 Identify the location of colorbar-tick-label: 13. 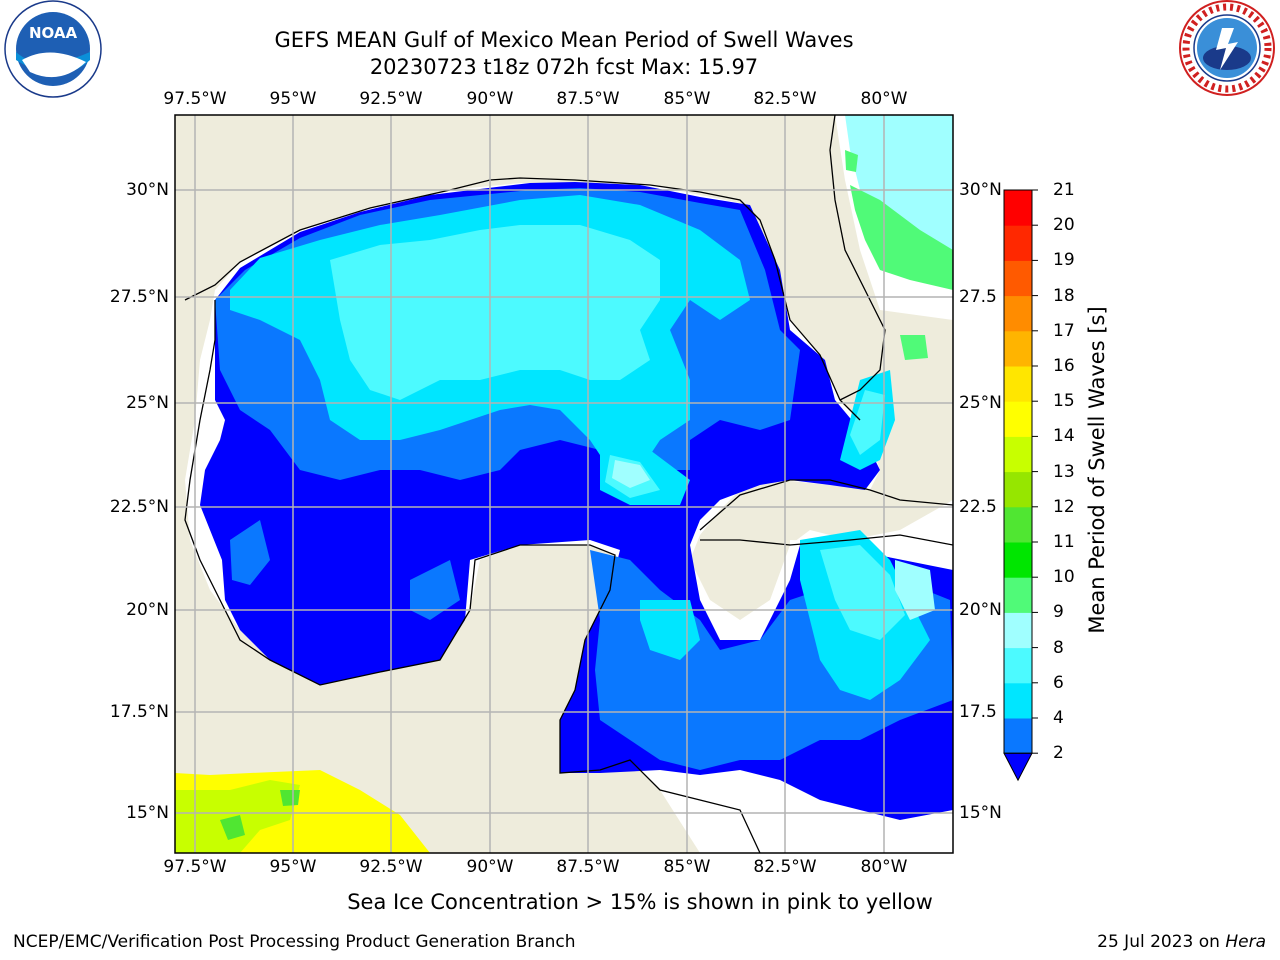
(1064, 471).